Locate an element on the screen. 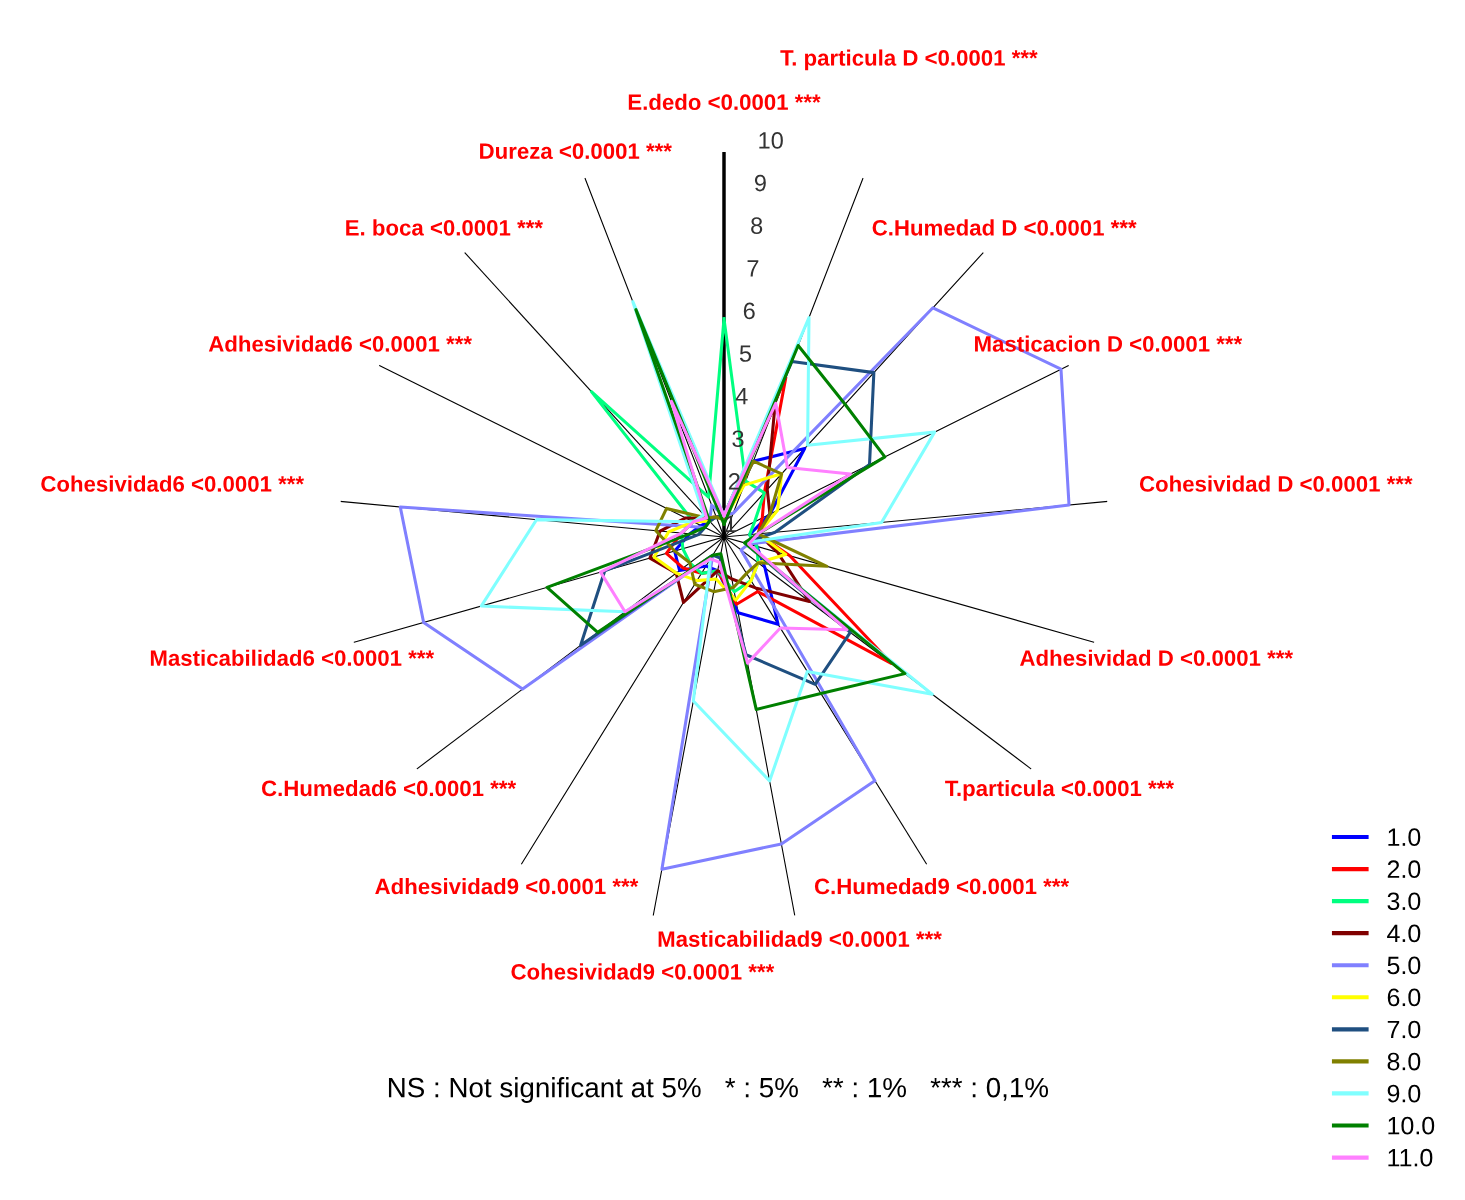  spoke-label: C.Humedad D <0.0001 *** is located at coordinates (1004, 227).